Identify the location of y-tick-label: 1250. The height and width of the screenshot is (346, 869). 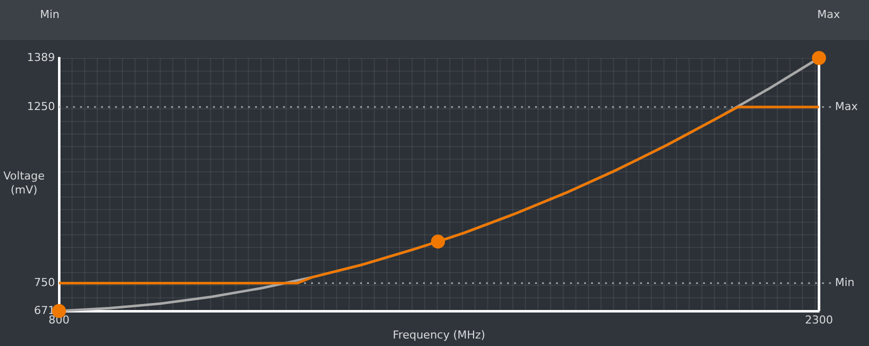
(41, 106).